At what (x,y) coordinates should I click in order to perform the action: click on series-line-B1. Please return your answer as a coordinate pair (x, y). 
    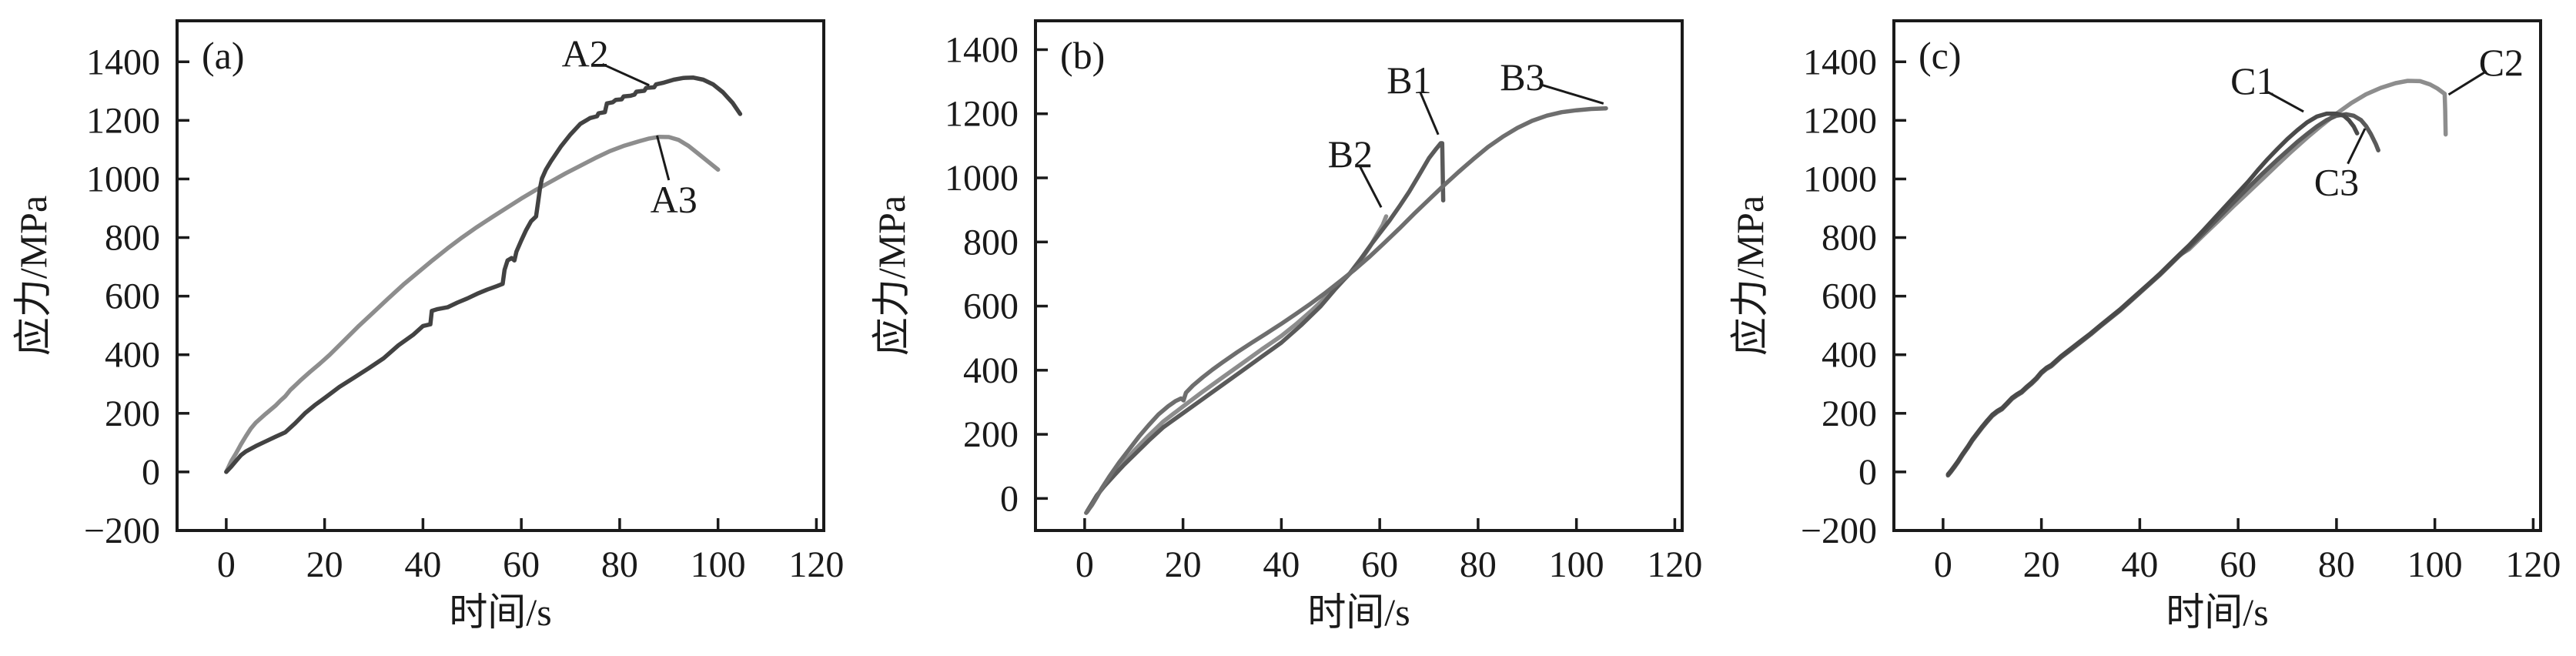
    Looking at the image, I should click on (1265, 327).